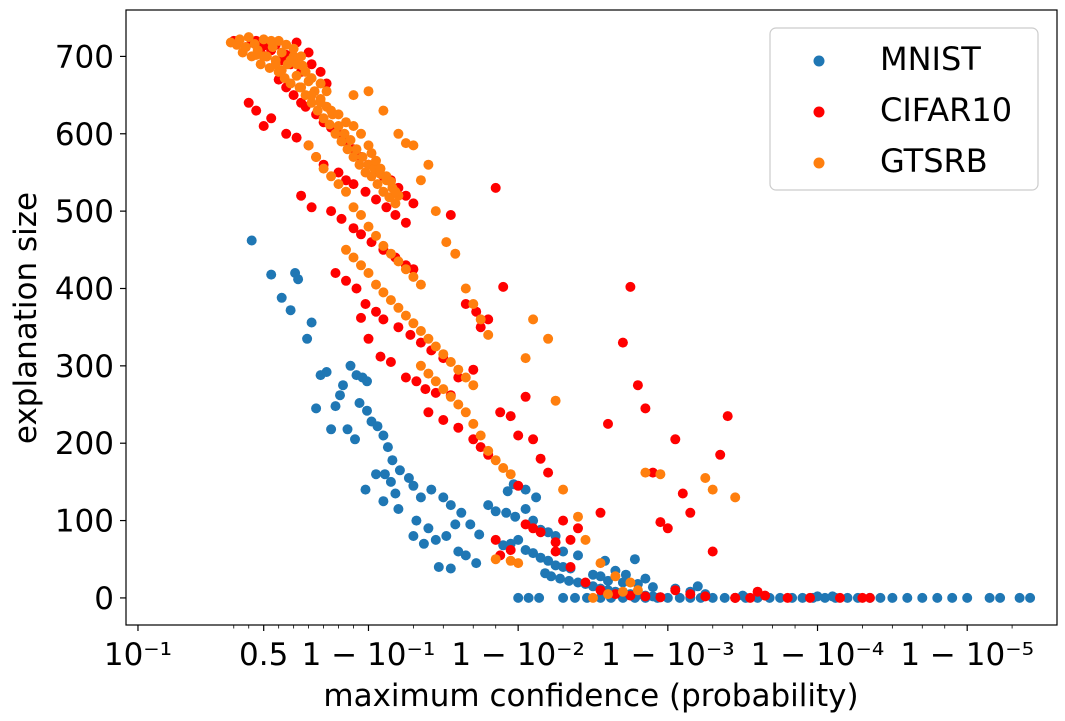 The height and width of the screenshot is (721, 1065). What do you see at coordinates (84, 444) in the screenshot?
I see `y-tick-label-2: 200` at bounding box center [84, 444].